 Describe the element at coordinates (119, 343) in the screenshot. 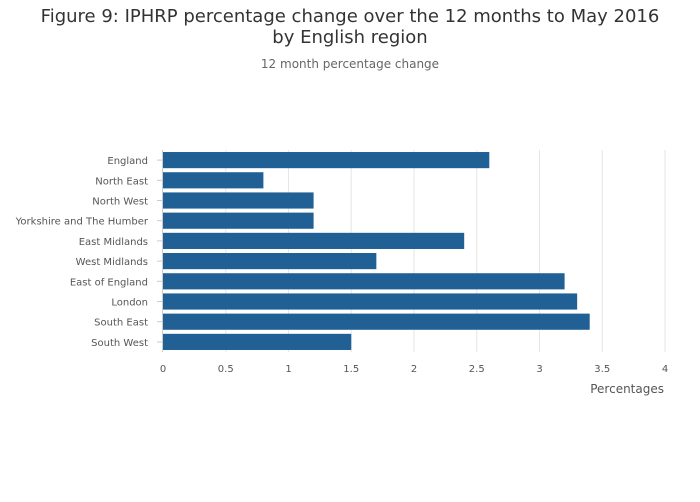

I see `category-label: South West` at that location.